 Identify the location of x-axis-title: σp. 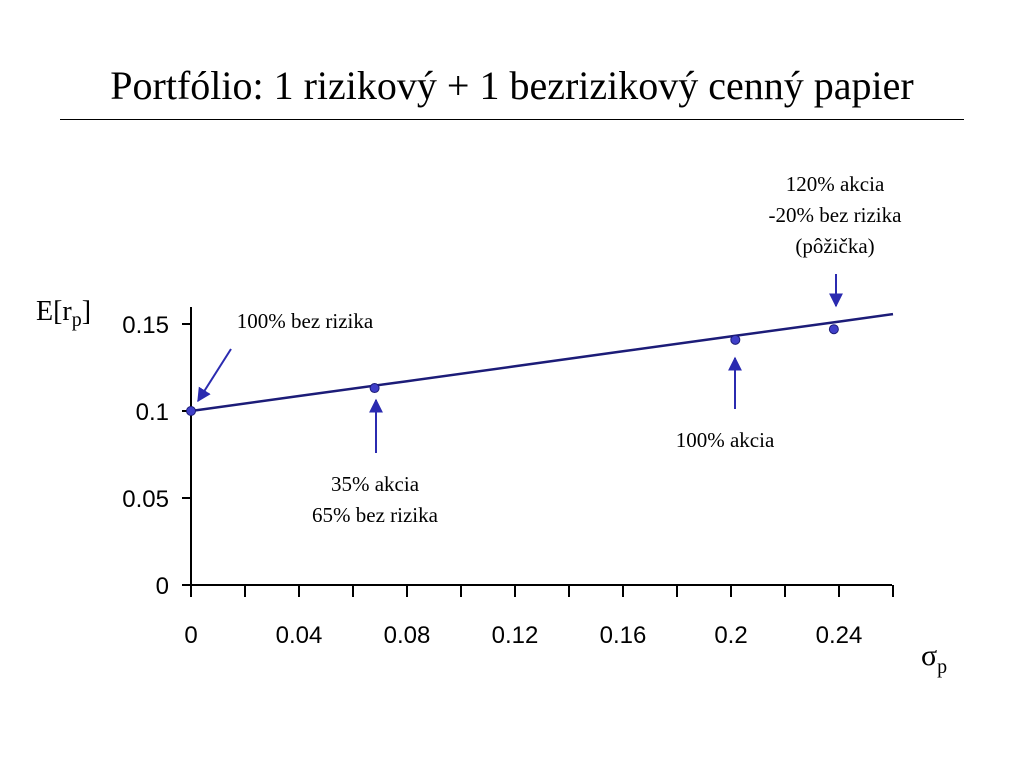
(934, 658).